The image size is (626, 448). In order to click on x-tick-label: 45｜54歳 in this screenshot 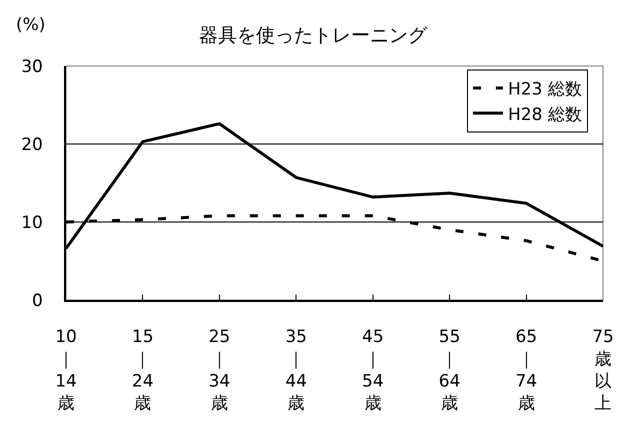, I will do `click(373, 370)`.